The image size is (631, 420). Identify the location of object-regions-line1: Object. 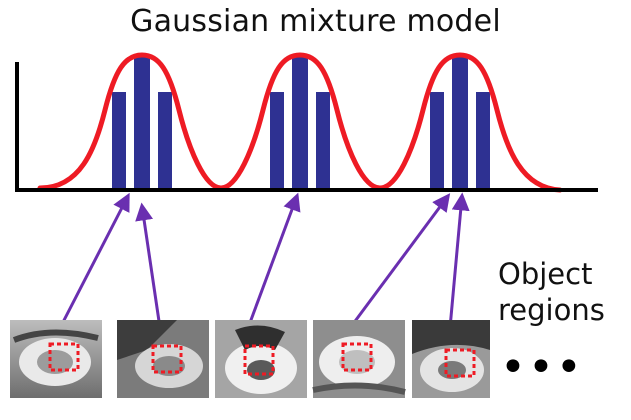
(545, 274).